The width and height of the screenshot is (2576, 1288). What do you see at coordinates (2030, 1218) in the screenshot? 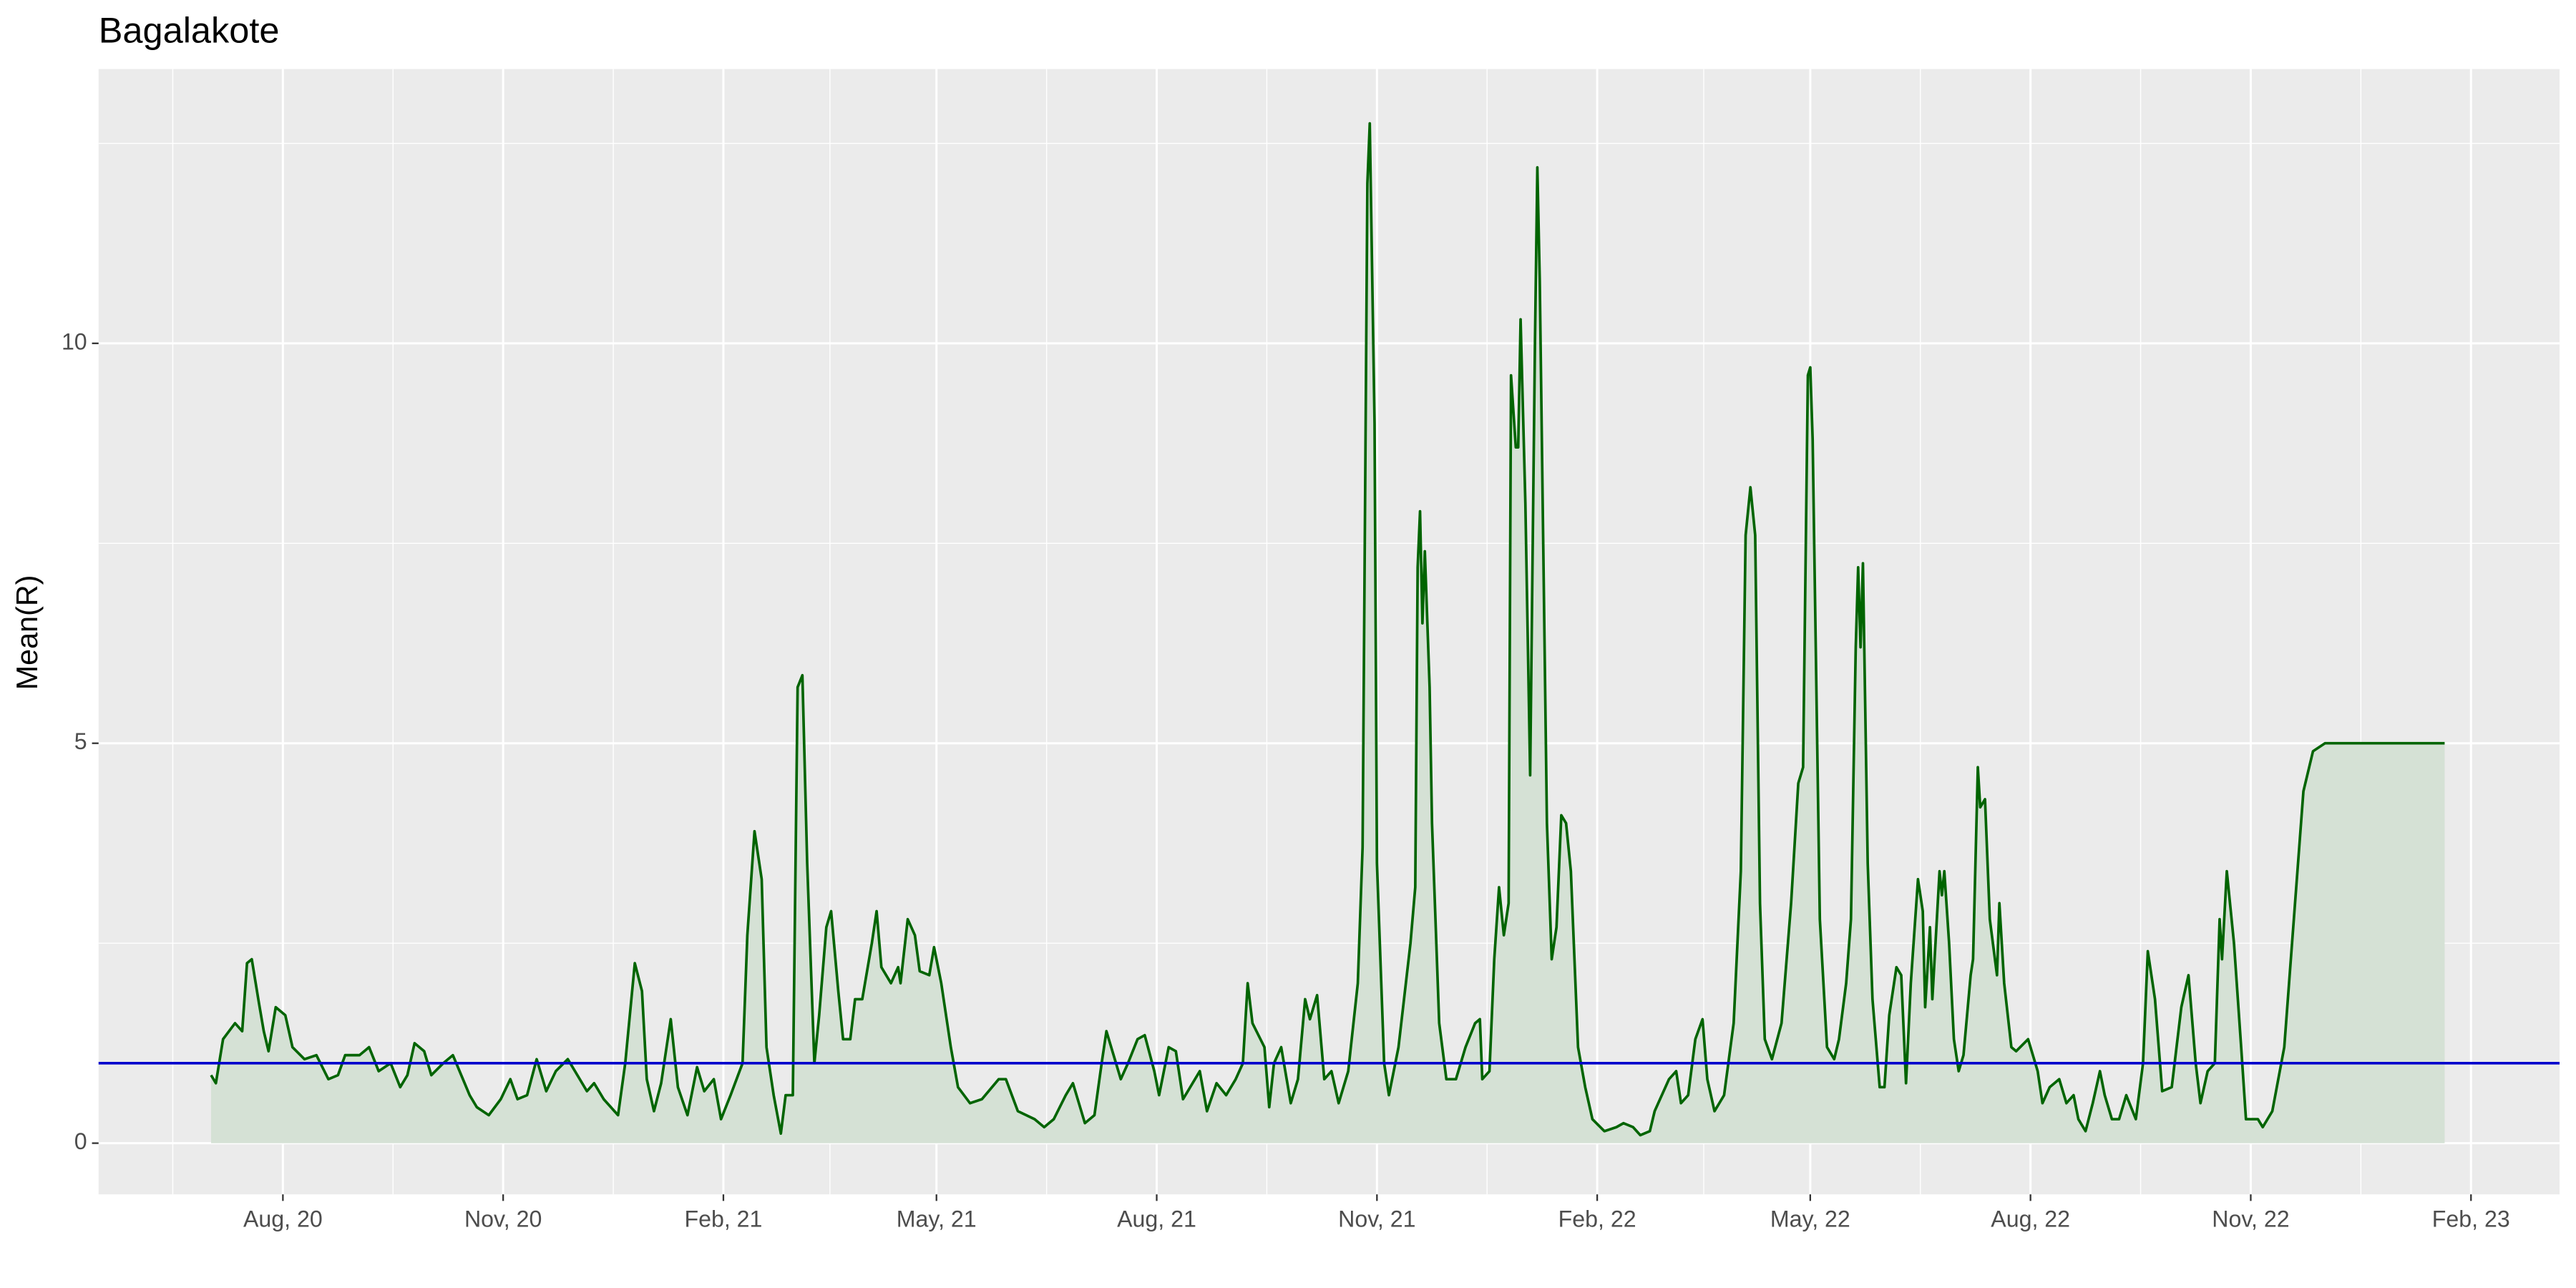
I see `x-tick-label: Aug, 22` at bounding box center [2030, 1218].